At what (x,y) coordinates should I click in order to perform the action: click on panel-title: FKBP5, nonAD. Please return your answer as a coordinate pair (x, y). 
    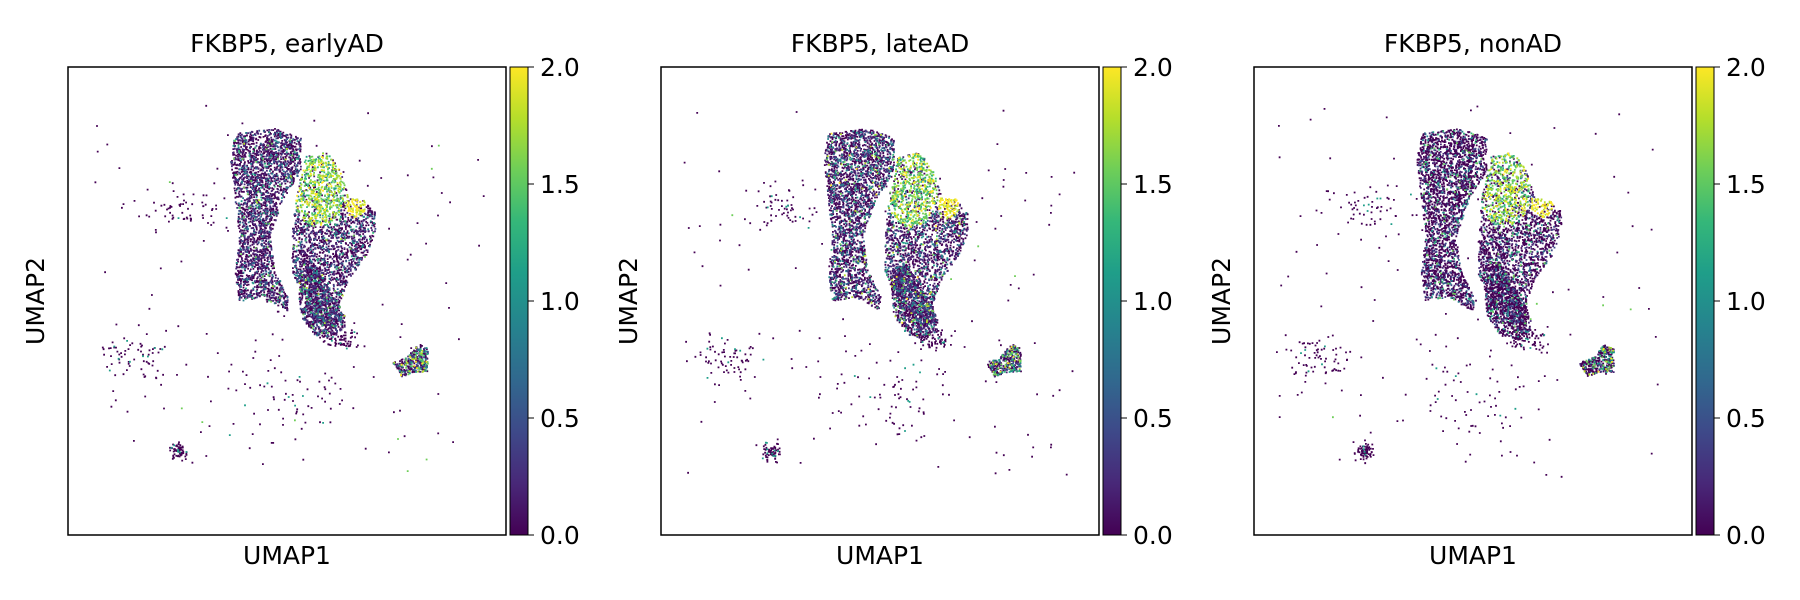
    Looking at the image, I should click on (1473, 43).